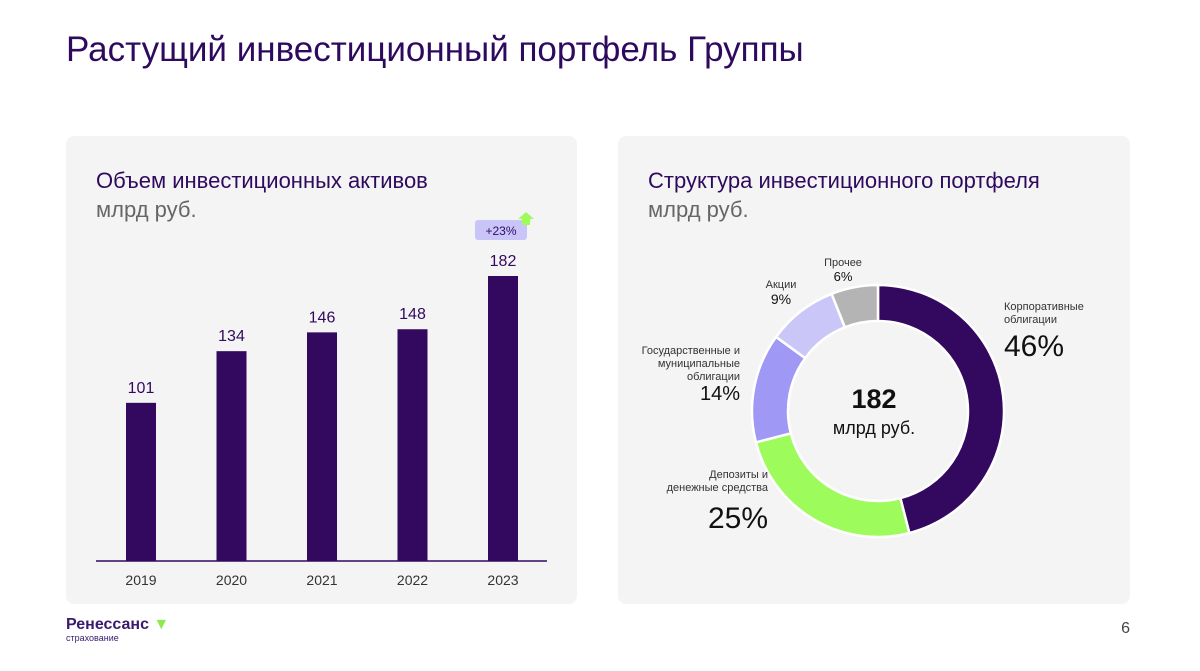 This screenshot has height=671, width=1200. What do you see at coordinates (141, 481) in the screenshot?
I see `bar-2019` at bounding box center [141, 481].